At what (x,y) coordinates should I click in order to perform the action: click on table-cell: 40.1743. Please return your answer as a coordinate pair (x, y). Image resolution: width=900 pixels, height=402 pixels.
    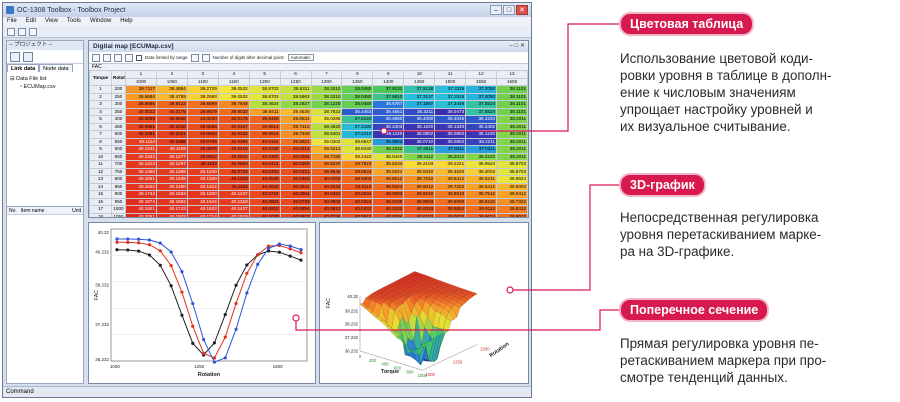
    Looking at the image, I should click on (171, 209).